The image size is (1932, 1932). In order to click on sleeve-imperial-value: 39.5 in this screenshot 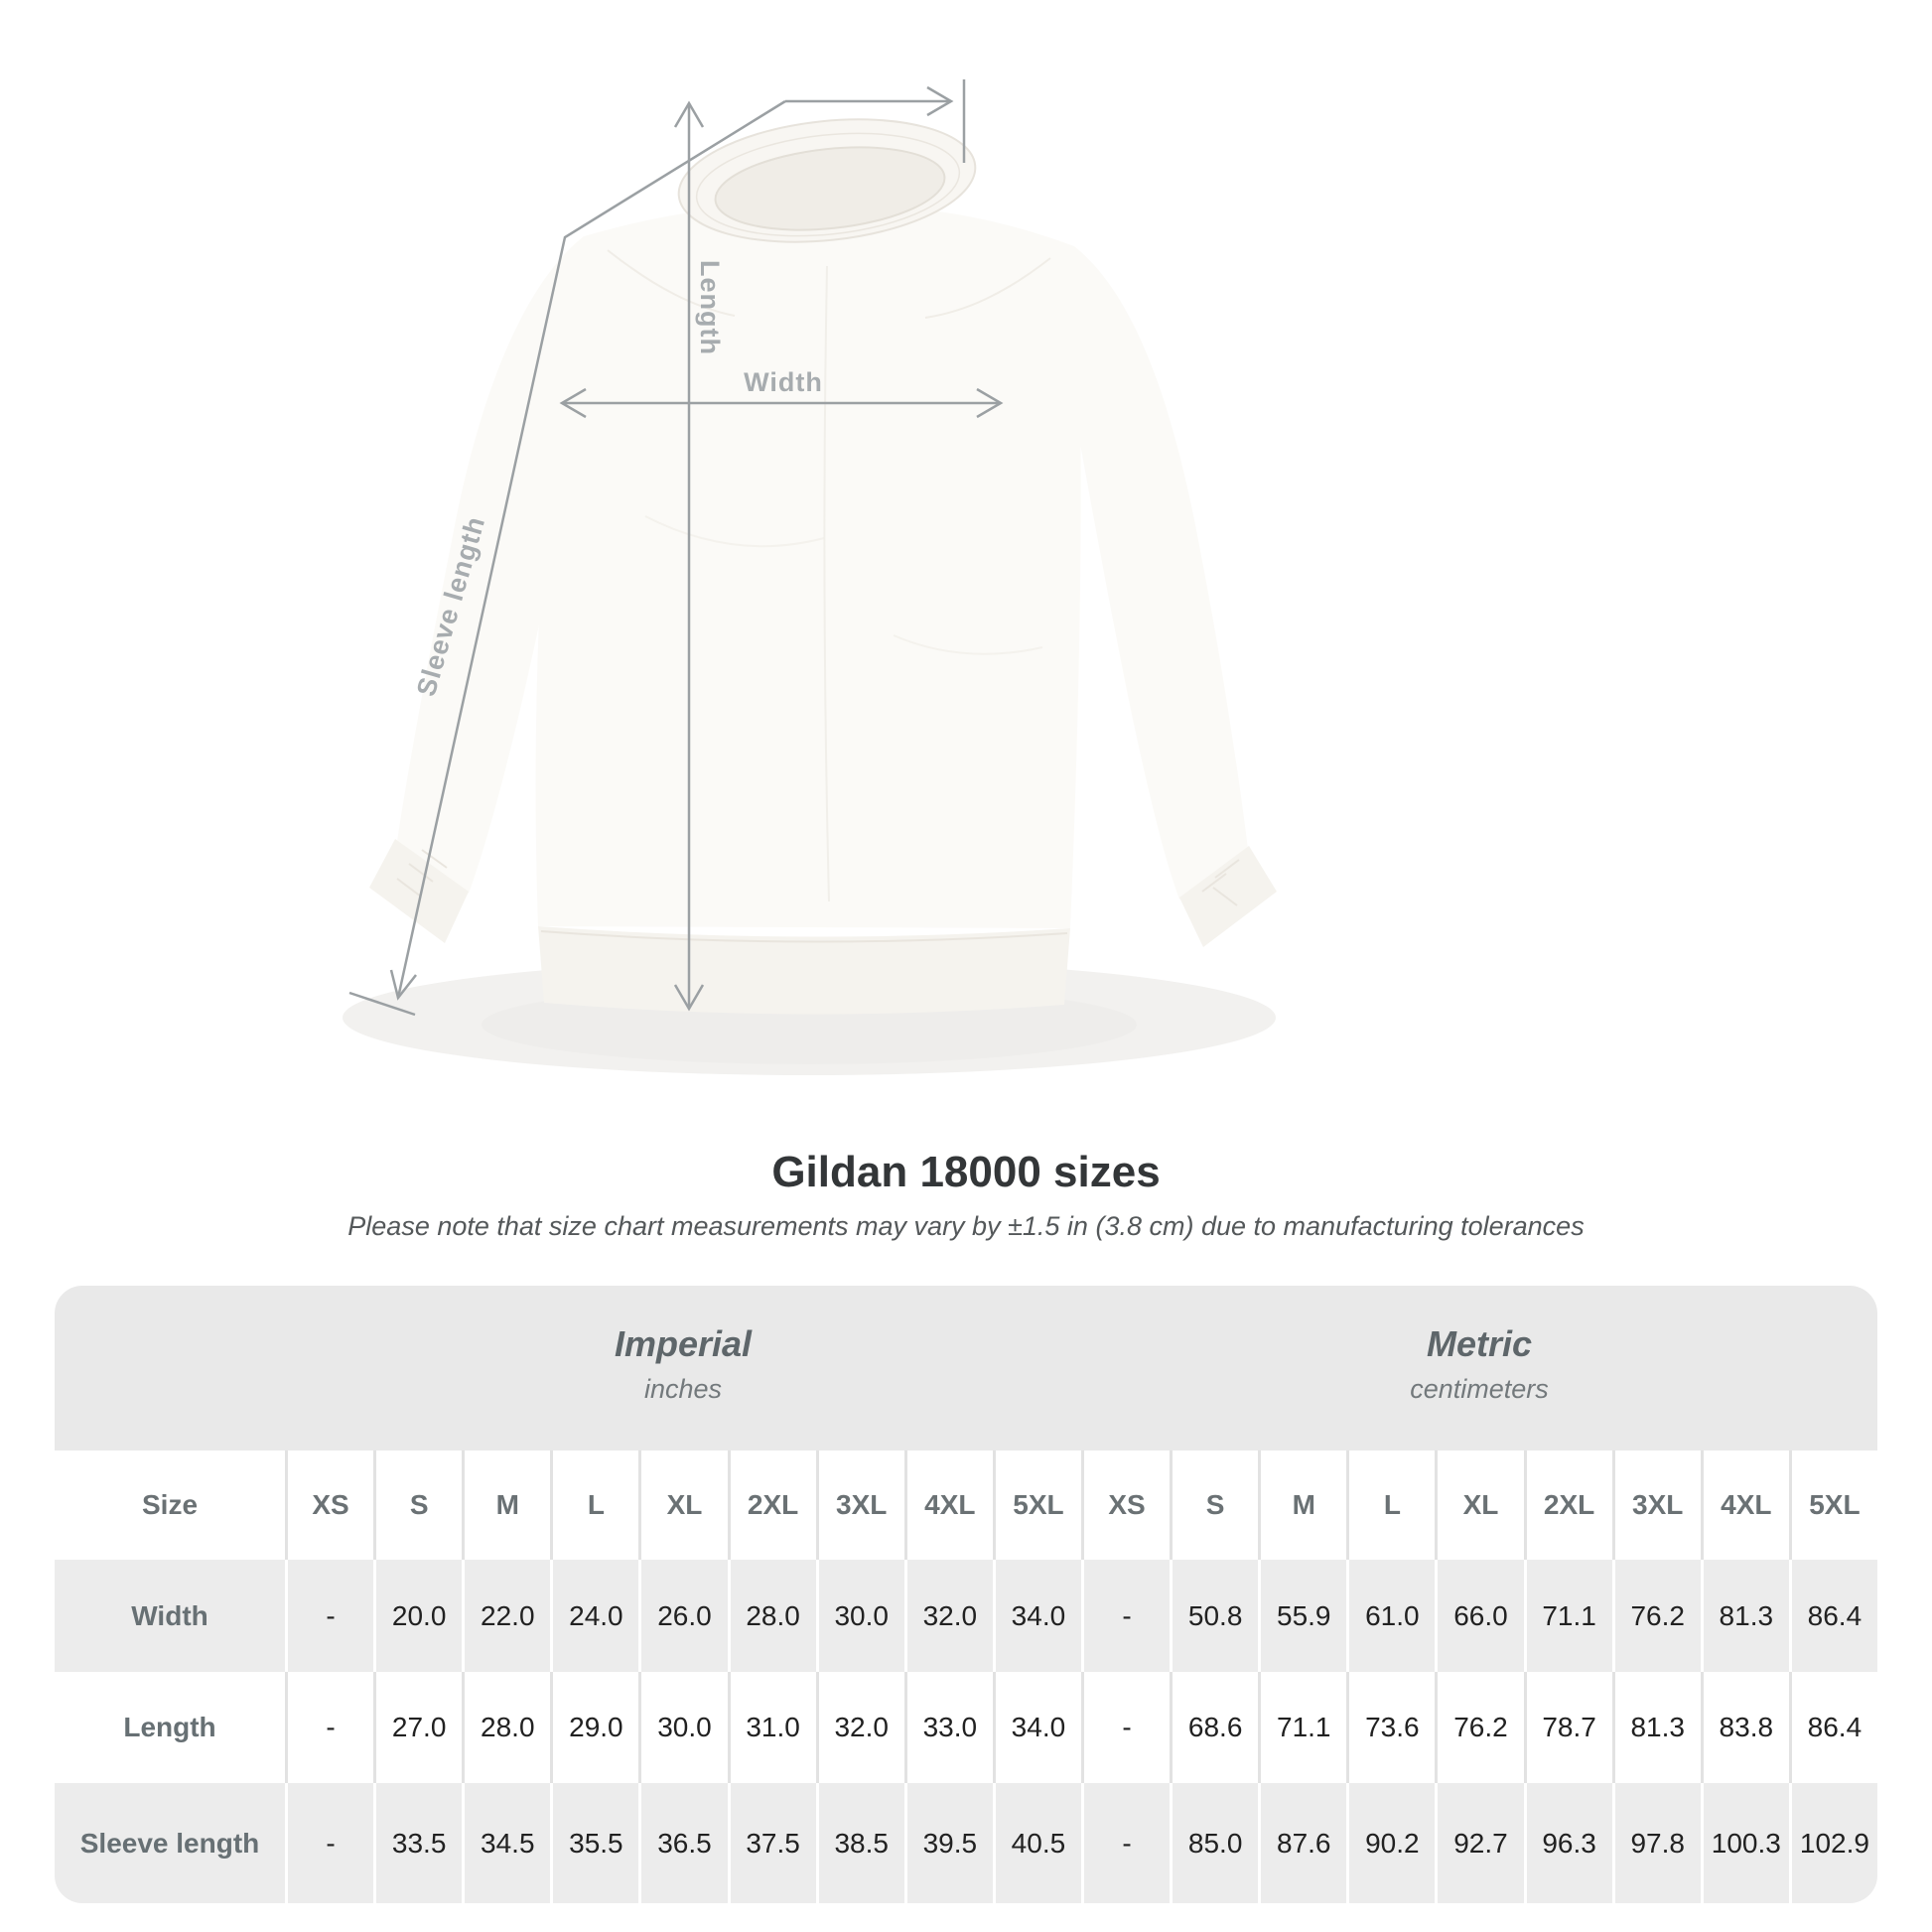, I will do `click(950, 1843)`.